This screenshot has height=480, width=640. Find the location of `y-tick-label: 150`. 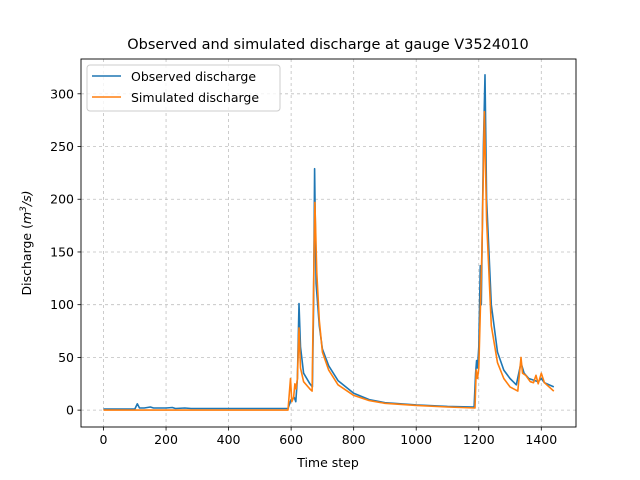

y-tick-label: 150 is located at coordinates (62, 251).